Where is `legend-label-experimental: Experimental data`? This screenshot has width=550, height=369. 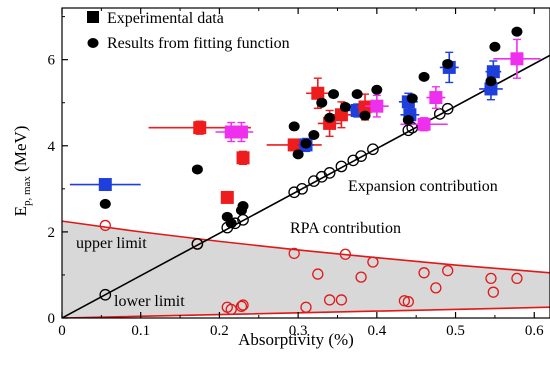
legend-label-experimental: Experimental data is located at coordinates (165, 18).